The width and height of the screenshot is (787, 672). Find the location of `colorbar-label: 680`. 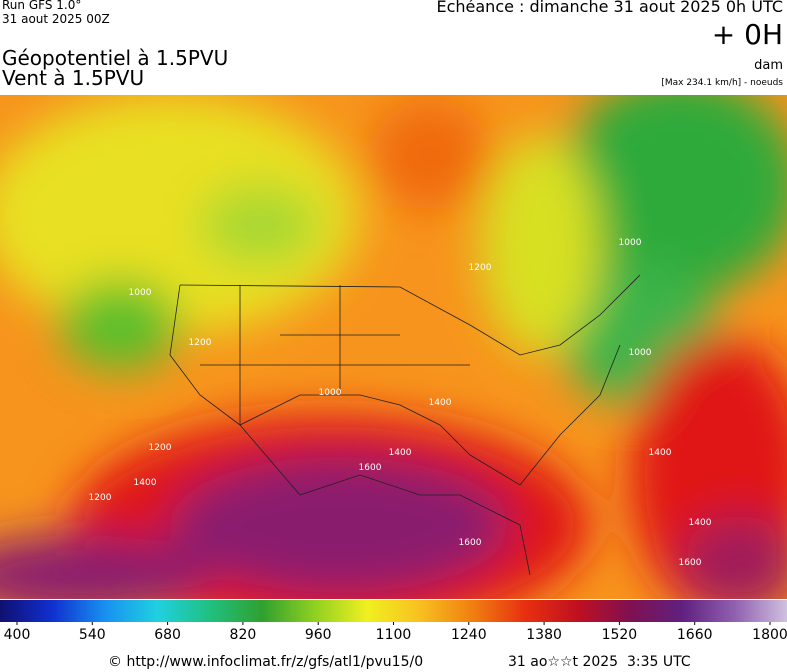

colorbar-label: 680 is located at coordinates (167, 635).